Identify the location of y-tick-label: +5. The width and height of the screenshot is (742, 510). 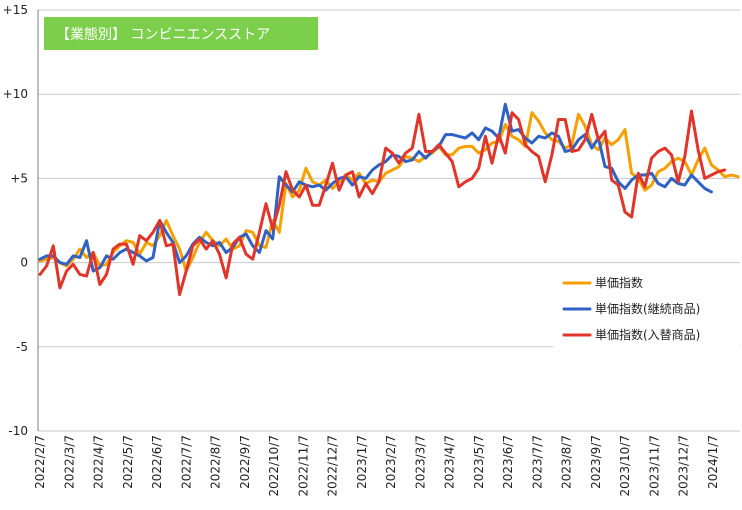
(19, 178).